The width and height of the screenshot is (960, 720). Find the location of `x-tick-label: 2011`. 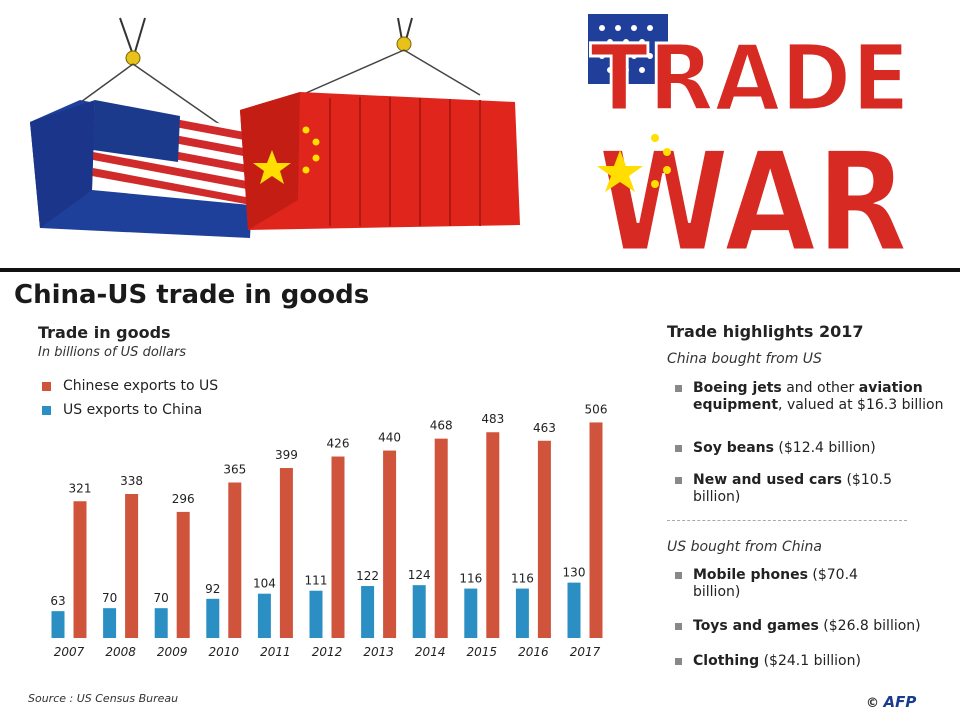

x-tick-label: 2011 is located at coordinates (275, 652).